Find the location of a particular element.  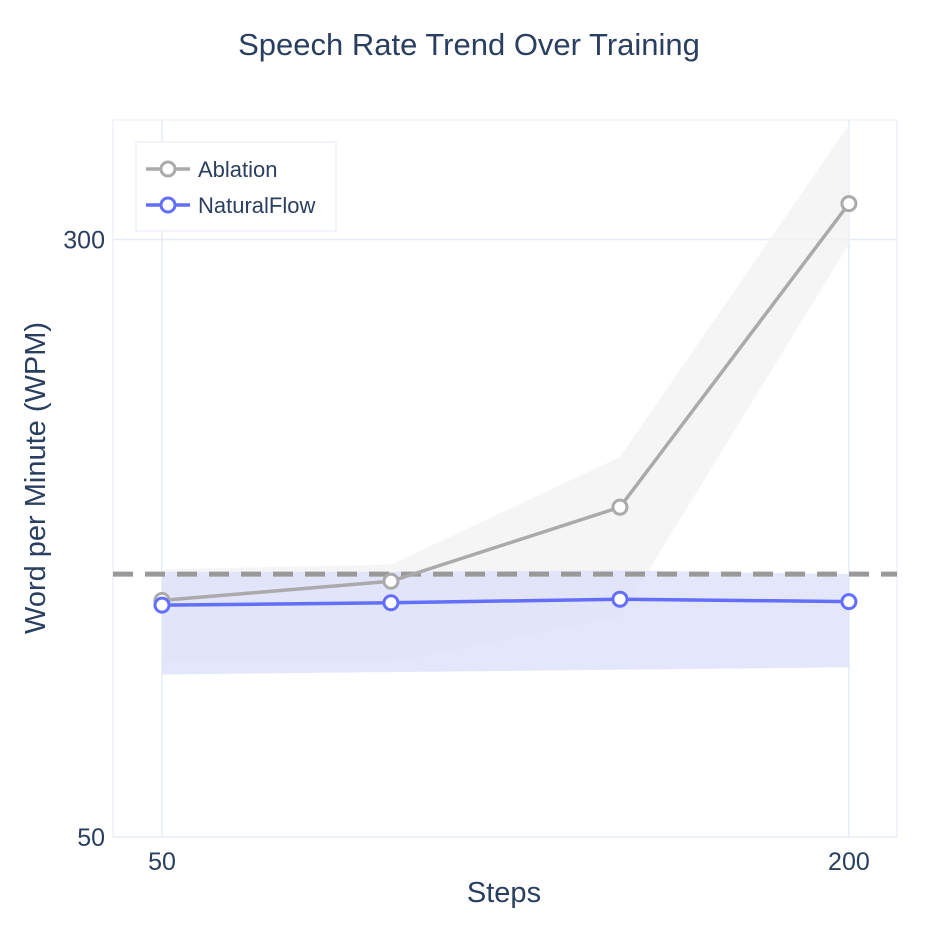

y-axis-title: Word per Minute (WPM) is located at coordinates (36, 478).